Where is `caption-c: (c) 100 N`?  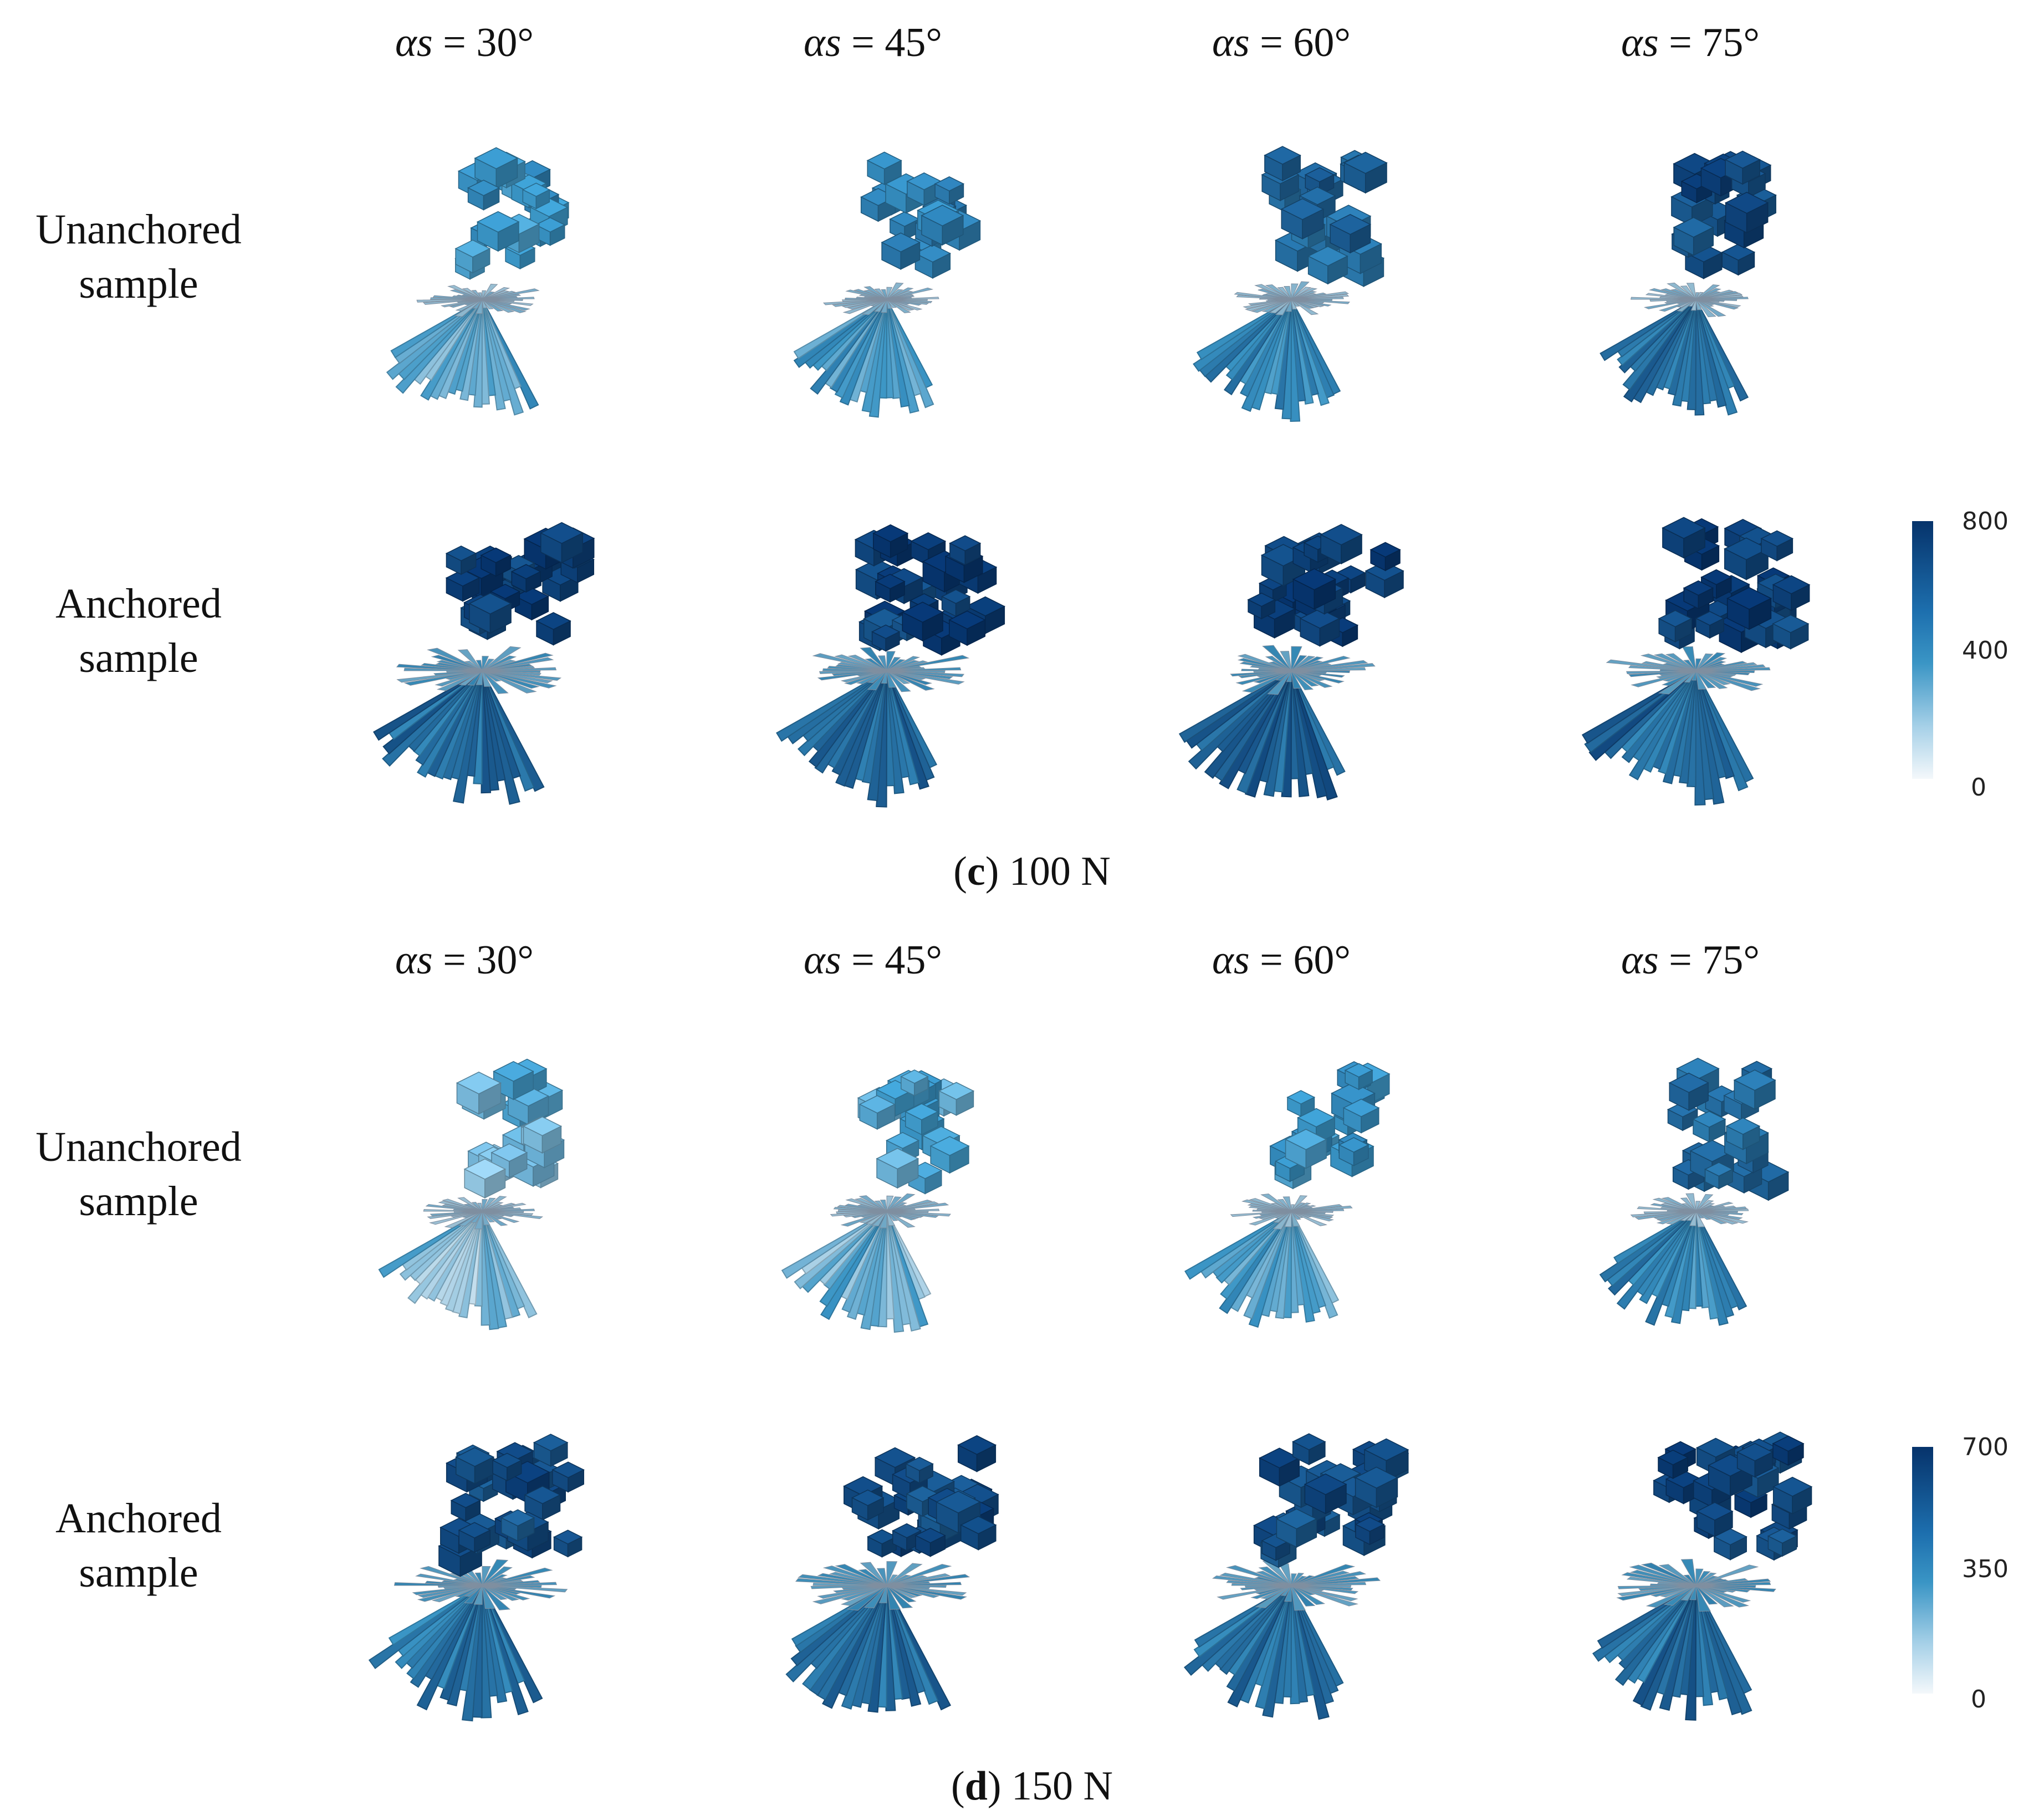
caption-c: (c) 100 N is located at coordinates (1032, 871).